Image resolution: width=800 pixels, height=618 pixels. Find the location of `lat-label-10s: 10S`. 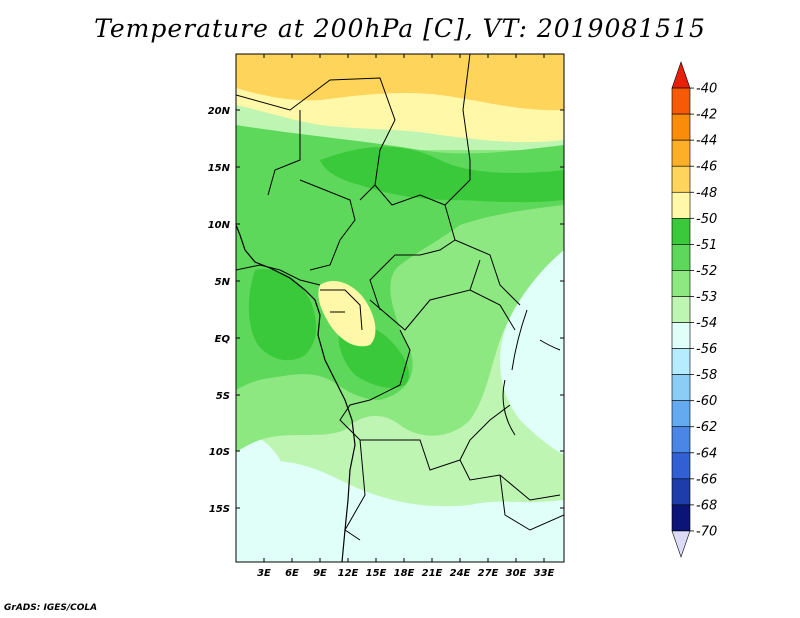

lat-label-10s: 10S is located at coordinates (219, 452).